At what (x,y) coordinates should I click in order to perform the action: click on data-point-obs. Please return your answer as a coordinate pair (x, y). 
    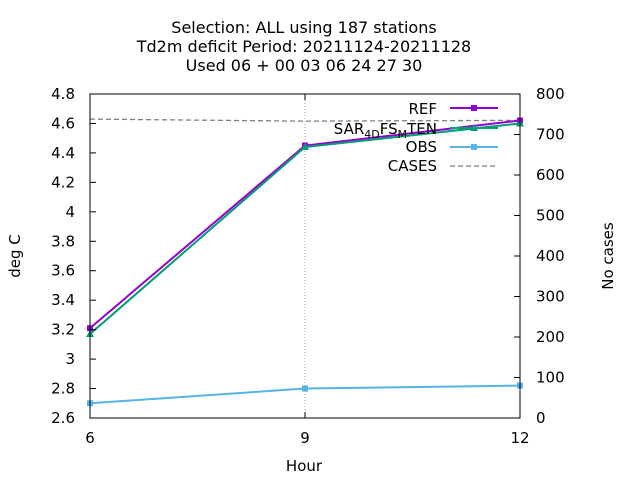
    Looking at the image, I should click on (305, 388).